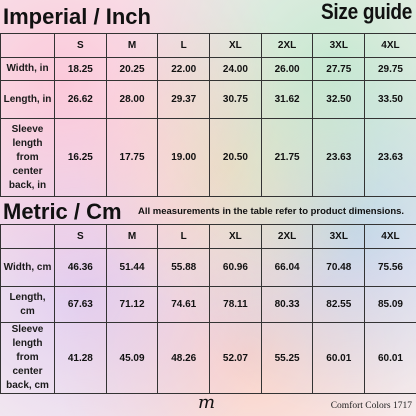 The image size is (416, 416). Describe the element at coordinates (287, 99) in the screenshot. I see `table-cell: 31.62` at that location.